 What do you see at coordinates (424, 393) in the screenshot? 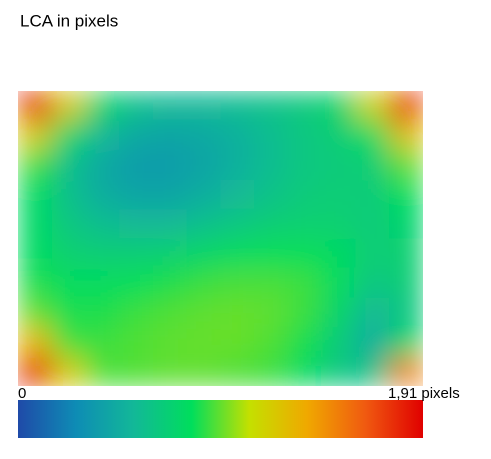
I see `colorbar-tick-label: 1,91 pixels` at bounding box center [424, 393].